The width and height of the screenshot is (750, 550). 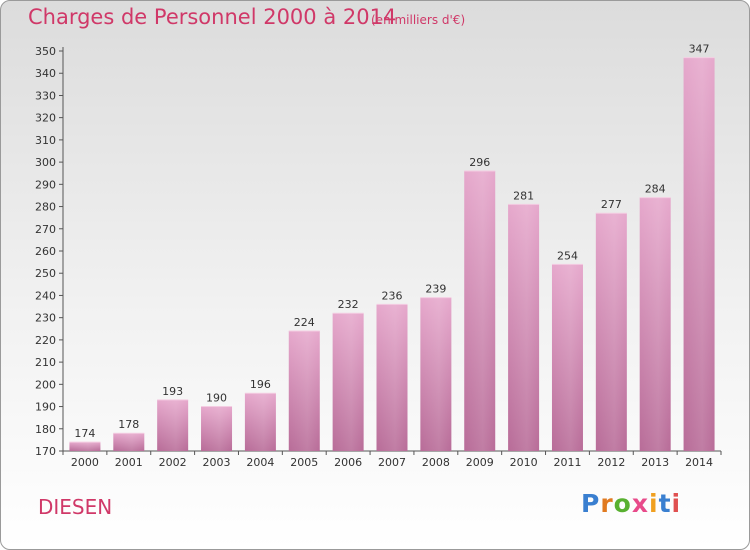 I want to click on logo-letter: o, so click(x=622, y=503).